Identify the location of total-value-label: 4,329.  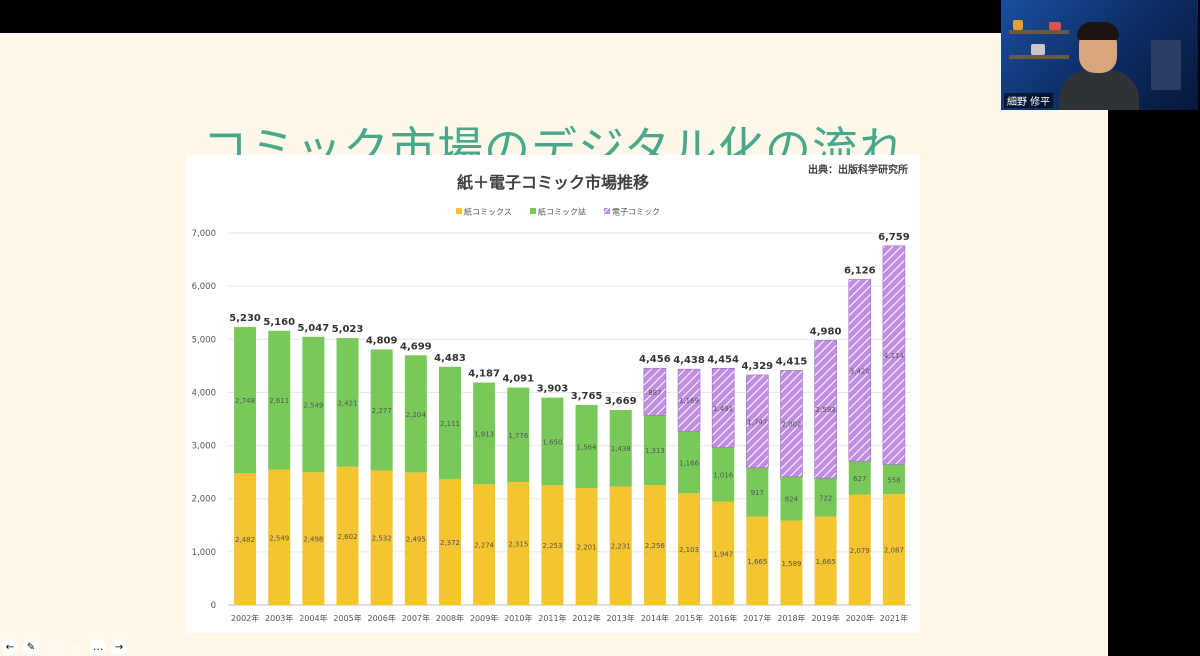
(758, 366).